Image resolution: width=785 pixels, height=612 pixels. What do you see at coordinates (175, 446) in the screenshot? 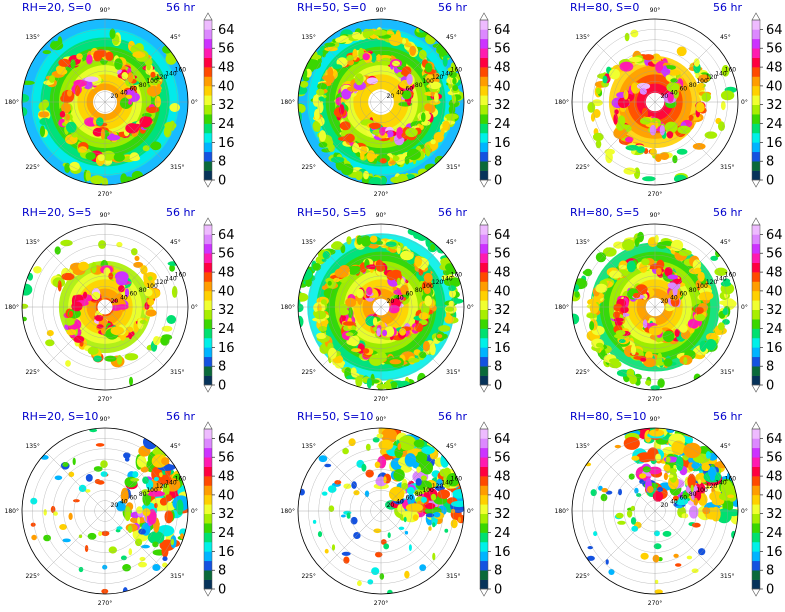
I see `angle-tick-label: 45°` at bounding box center [175, 446].